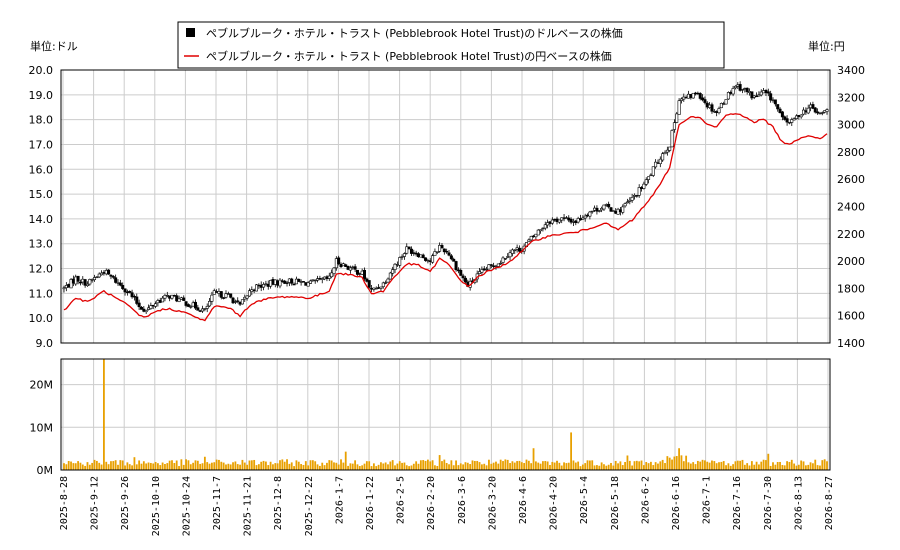 The width and height of the screenshot is (900, 550). What do you see at coordinates (54, 46) in the screenshot?
I see `left-unit-label: 単位:ドル` at bounding box center [54, 46].